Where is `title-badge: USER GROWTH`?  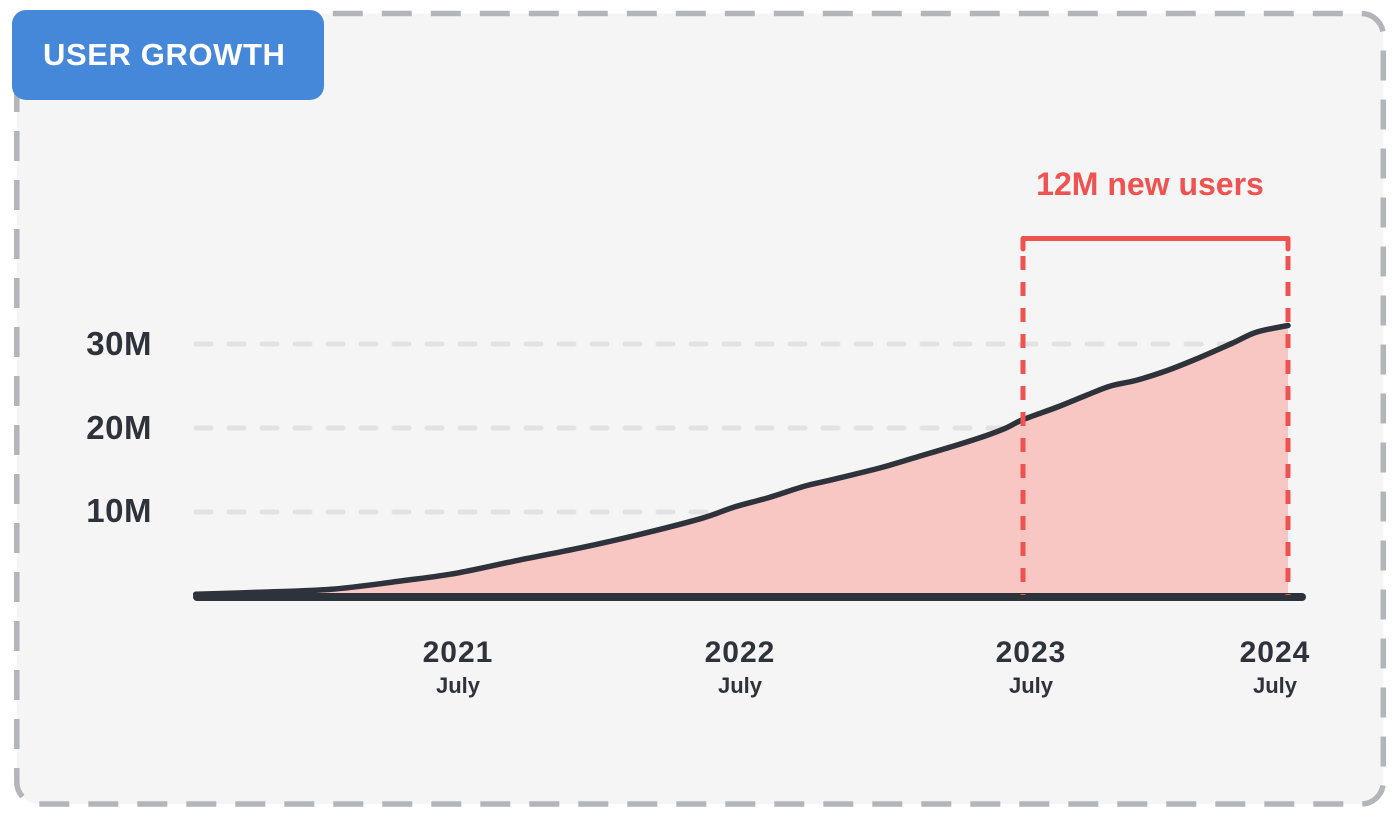
title-badge: USER GROWTH is located at coordinates (168, 55).